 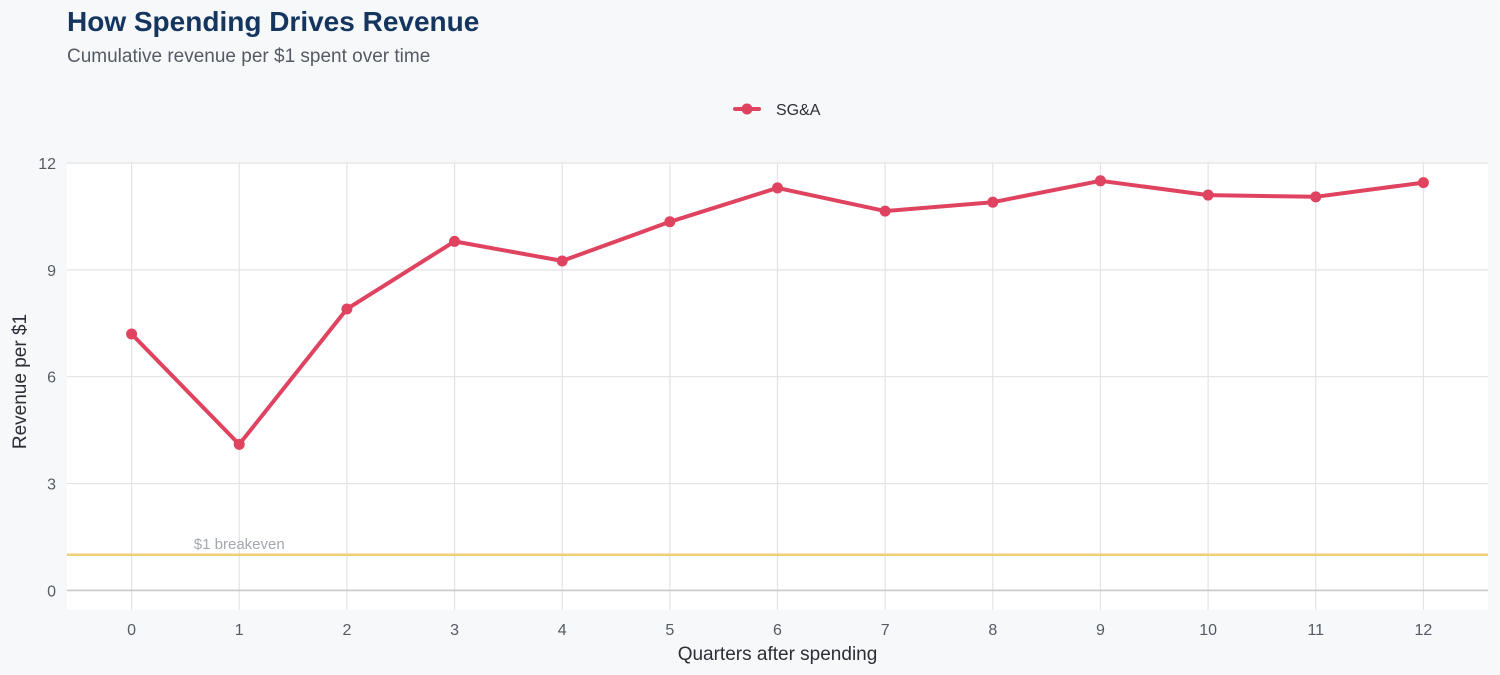 What do you see at coordinates (1316, 197) in the screenshot?
I see `data-point-q11` at bounding box center [1316, 197].